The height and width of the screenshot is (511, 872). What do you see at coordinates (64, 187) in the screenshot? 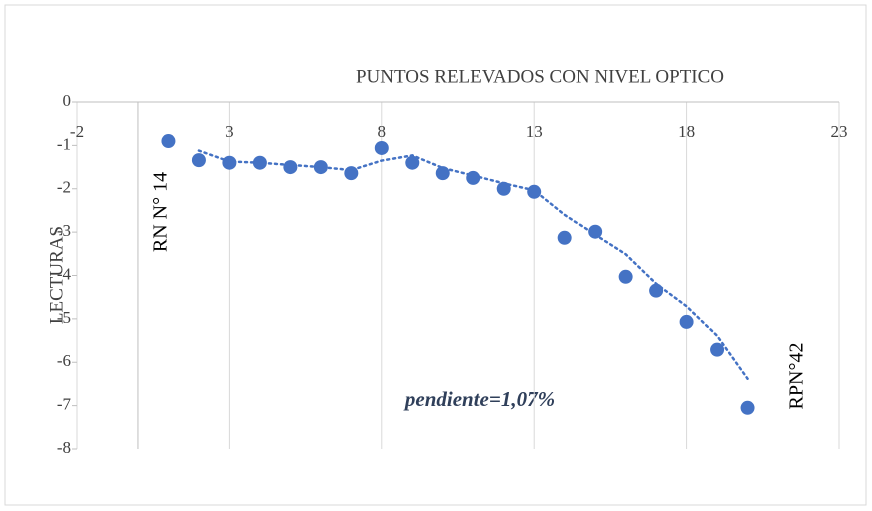
I see `y-tick-label: -2` at bounding box center [64, 187].